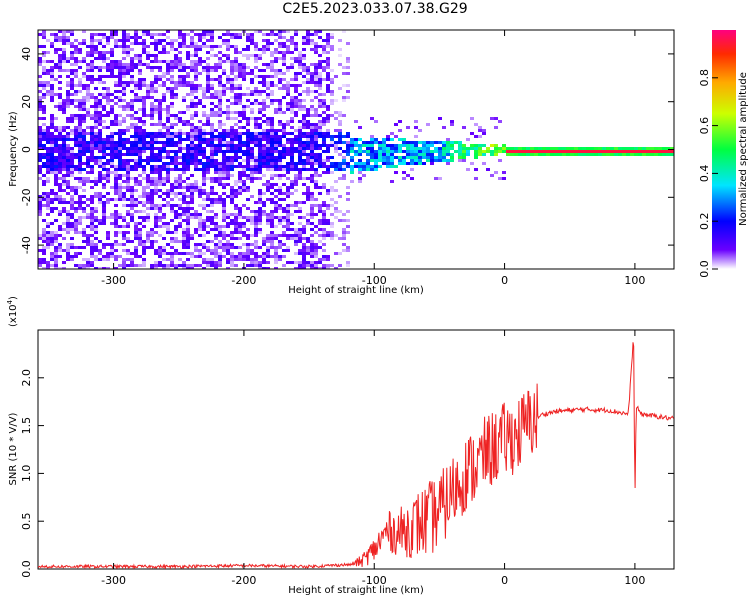  What do you see at coordinates (704, 174) in the screenshot?
I see `colorbar-tick-label: 0.4` at bounding box center [704, 174].